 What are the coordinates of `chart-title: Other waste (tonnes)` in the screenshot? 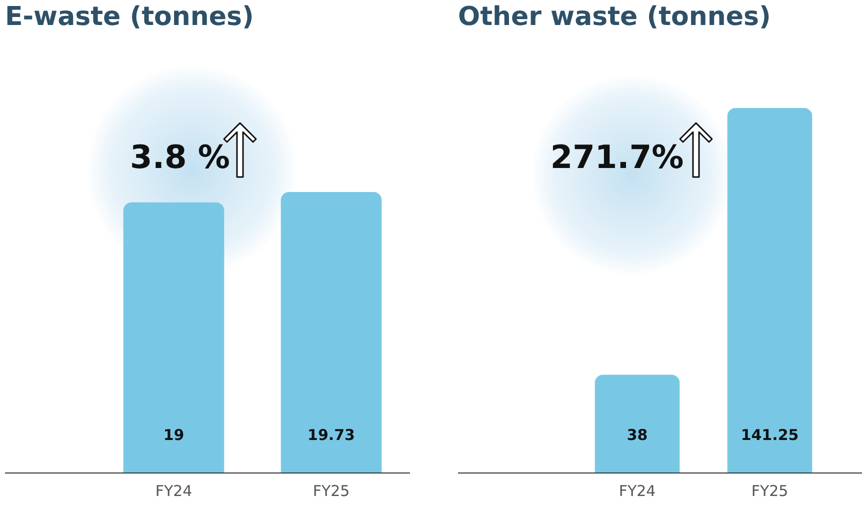 It's located at (614, 17).